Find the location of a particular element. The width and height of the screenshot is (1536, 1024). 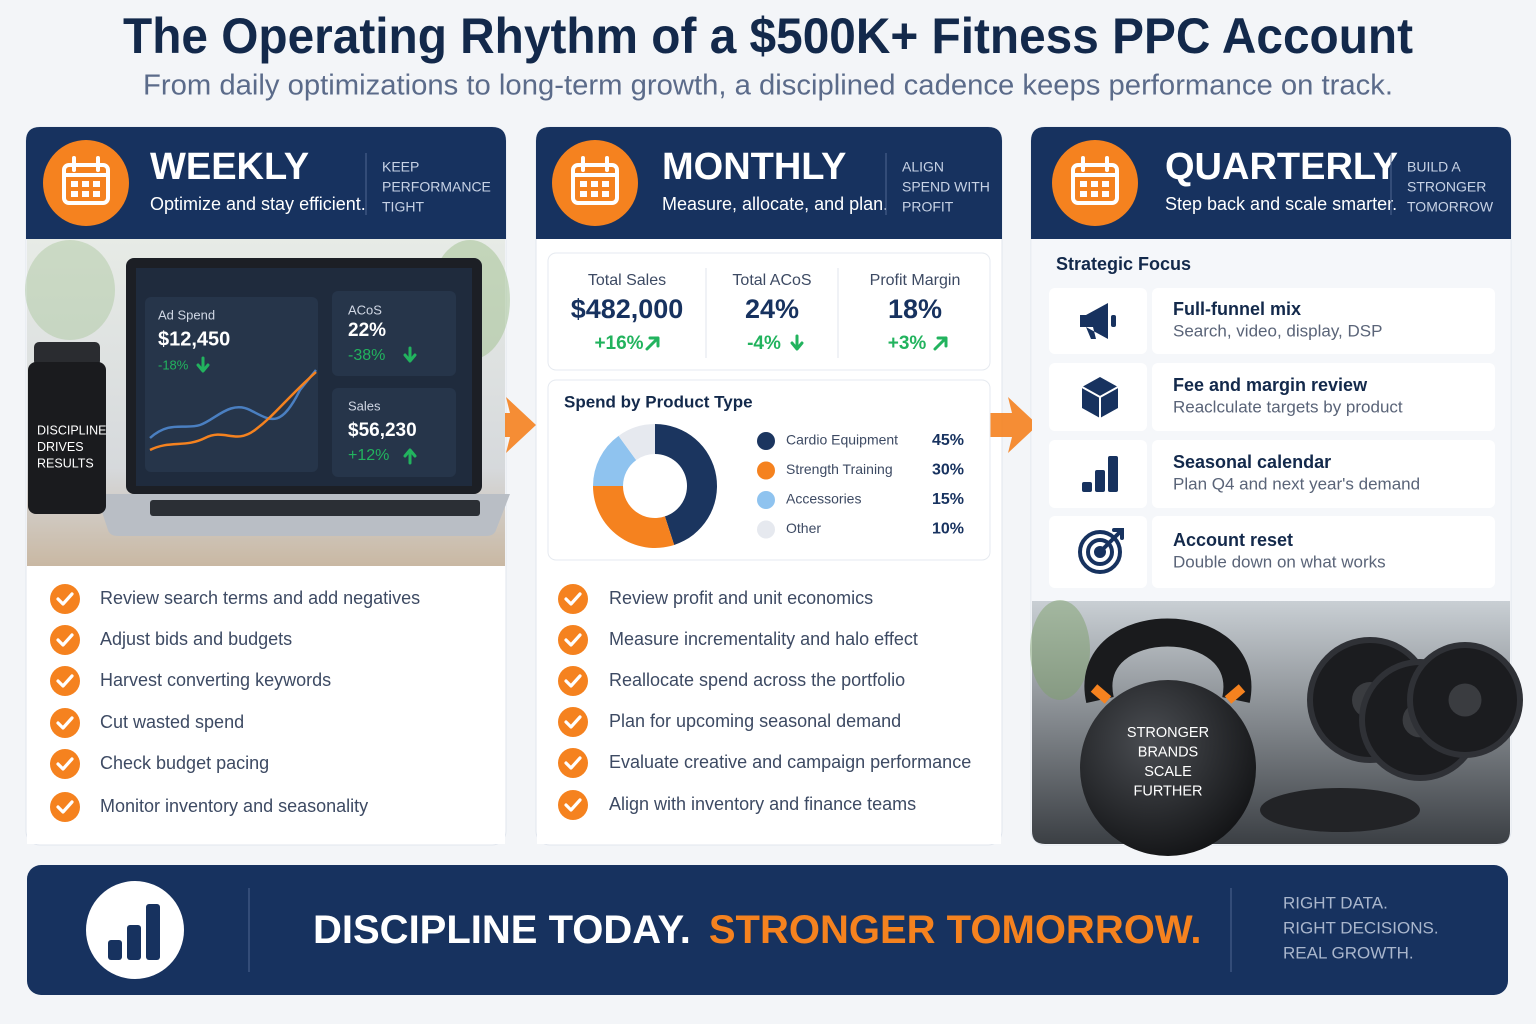

card-title: QUARTERLY is located at coordinates (1281, 167).